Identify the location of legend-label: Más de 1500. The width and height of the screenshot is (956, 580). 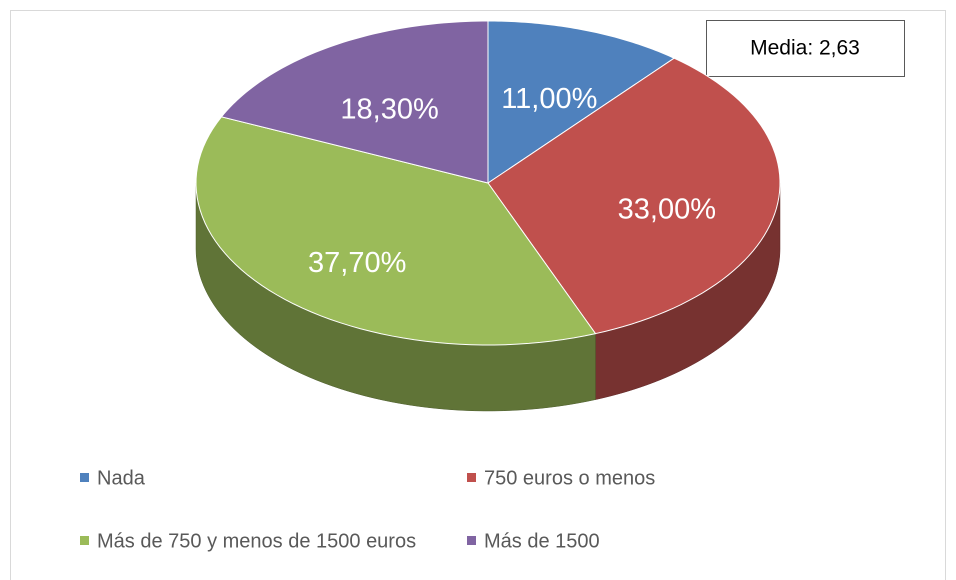
(542, 541).